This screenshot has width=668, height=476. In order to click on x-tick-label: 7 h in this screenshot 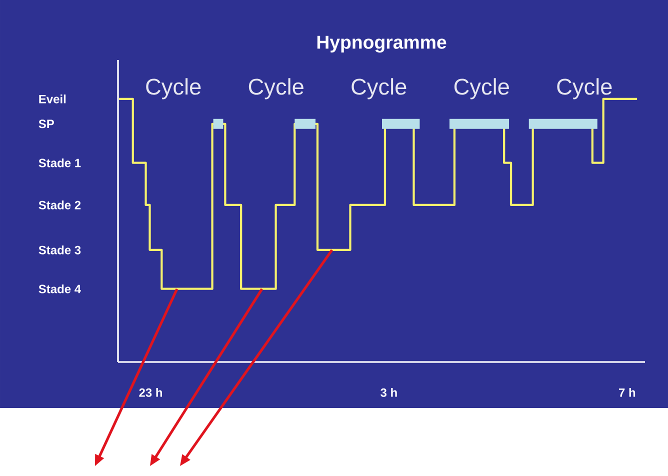, I will do `click(627, 392)`.